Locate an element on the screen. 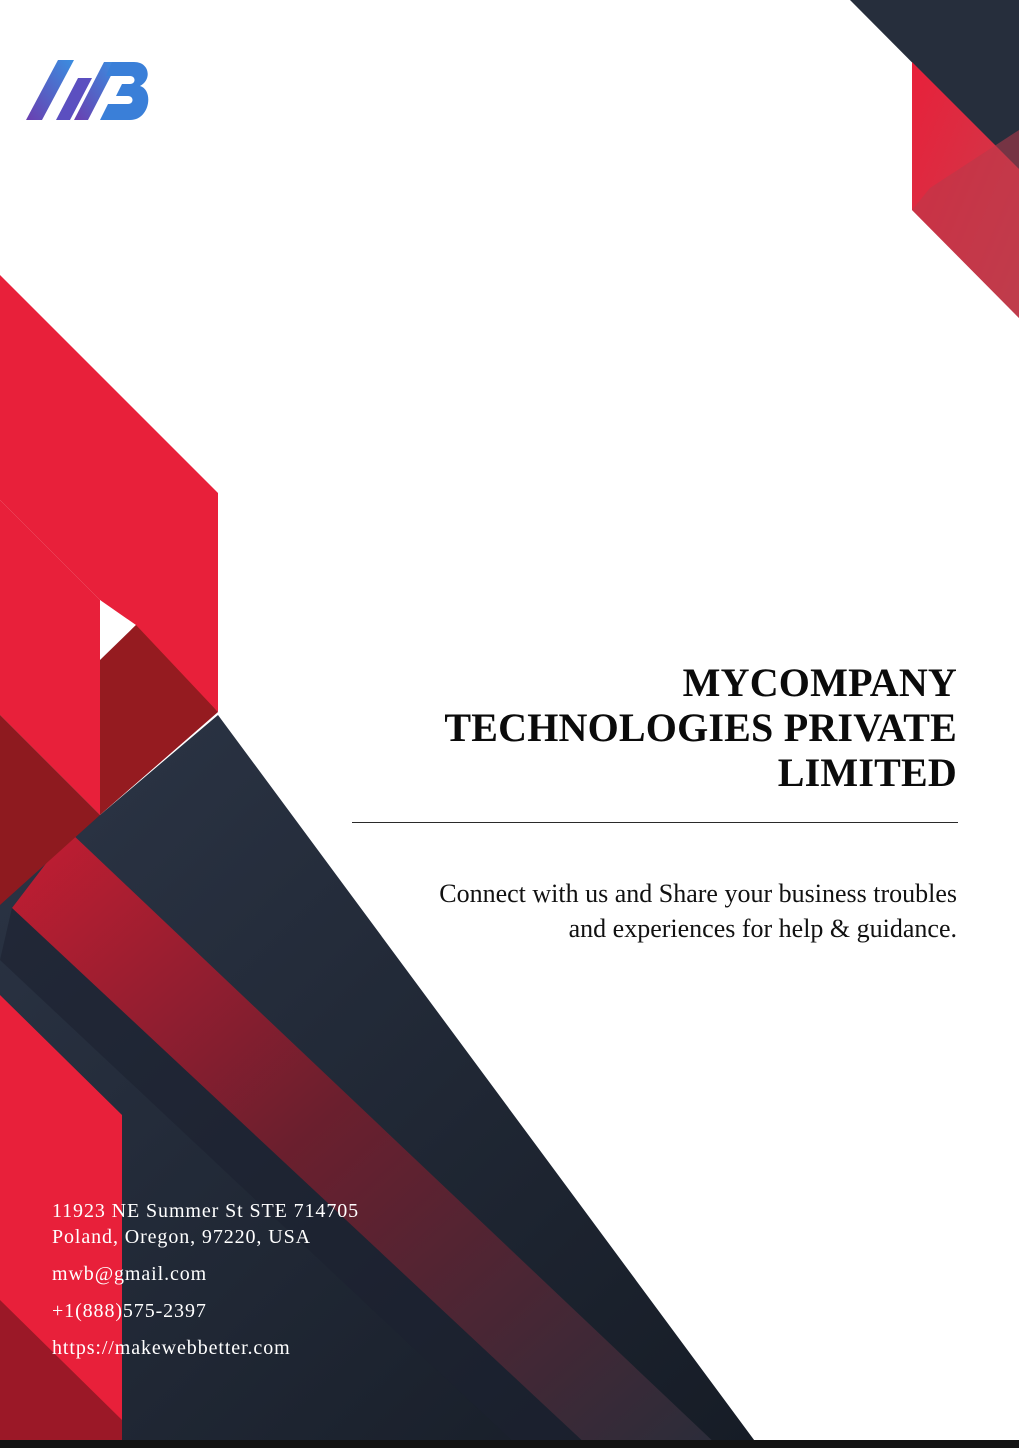 The image size is (1019, 1448). address-line-1: 11923 NE Summer St STE 714705 is located at coordinates (206, 1211).